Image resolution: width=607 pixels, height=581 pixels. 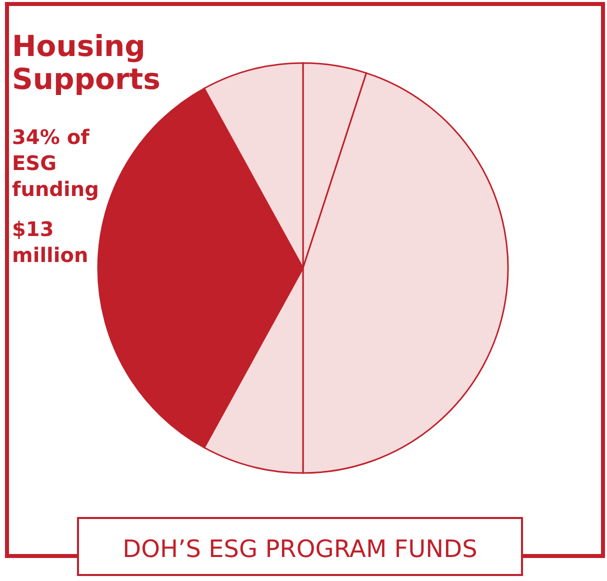 I want to click on text: $13 million, so click(x=50, y=242).